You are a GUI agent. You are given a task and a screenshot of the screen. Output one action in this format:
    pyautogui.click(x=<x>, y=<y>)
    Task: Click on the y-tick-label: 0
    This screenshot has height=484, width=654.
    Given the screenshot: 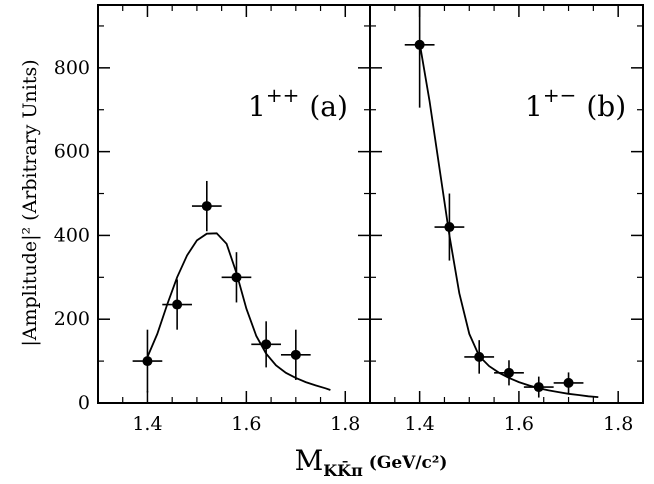 What is the action you would take?
    pyautogui.click(x=84, y=403)
    